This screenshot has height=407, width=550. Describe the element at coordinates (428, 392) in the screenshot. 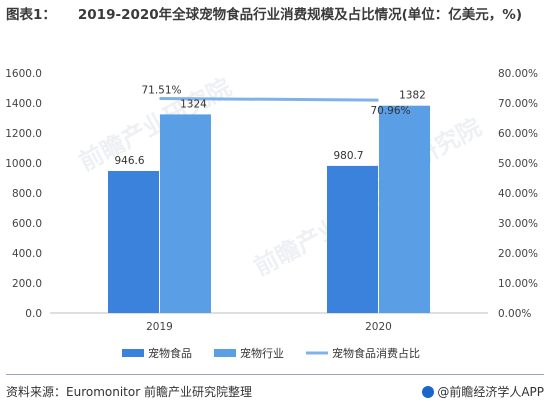

I see `brand-logo-icon` at that location.